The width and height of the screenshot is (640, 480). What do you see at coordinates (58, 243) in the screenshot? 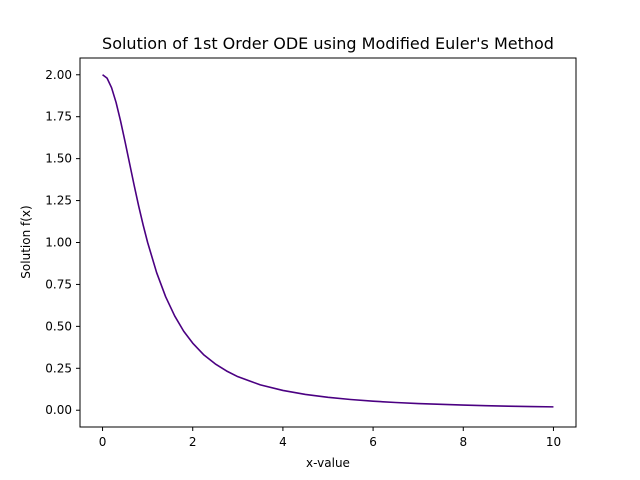
I see `y-tick-label: 1.00` at bounding box center [58, 243].